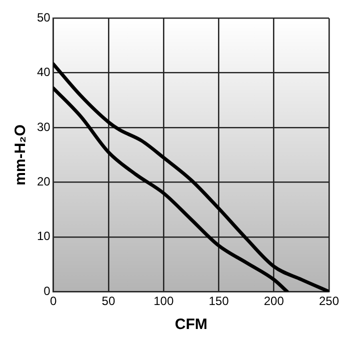 The width and height of the screenshot is (355, 355). I want to click on x-tick-label: 250, so click(329, 301).